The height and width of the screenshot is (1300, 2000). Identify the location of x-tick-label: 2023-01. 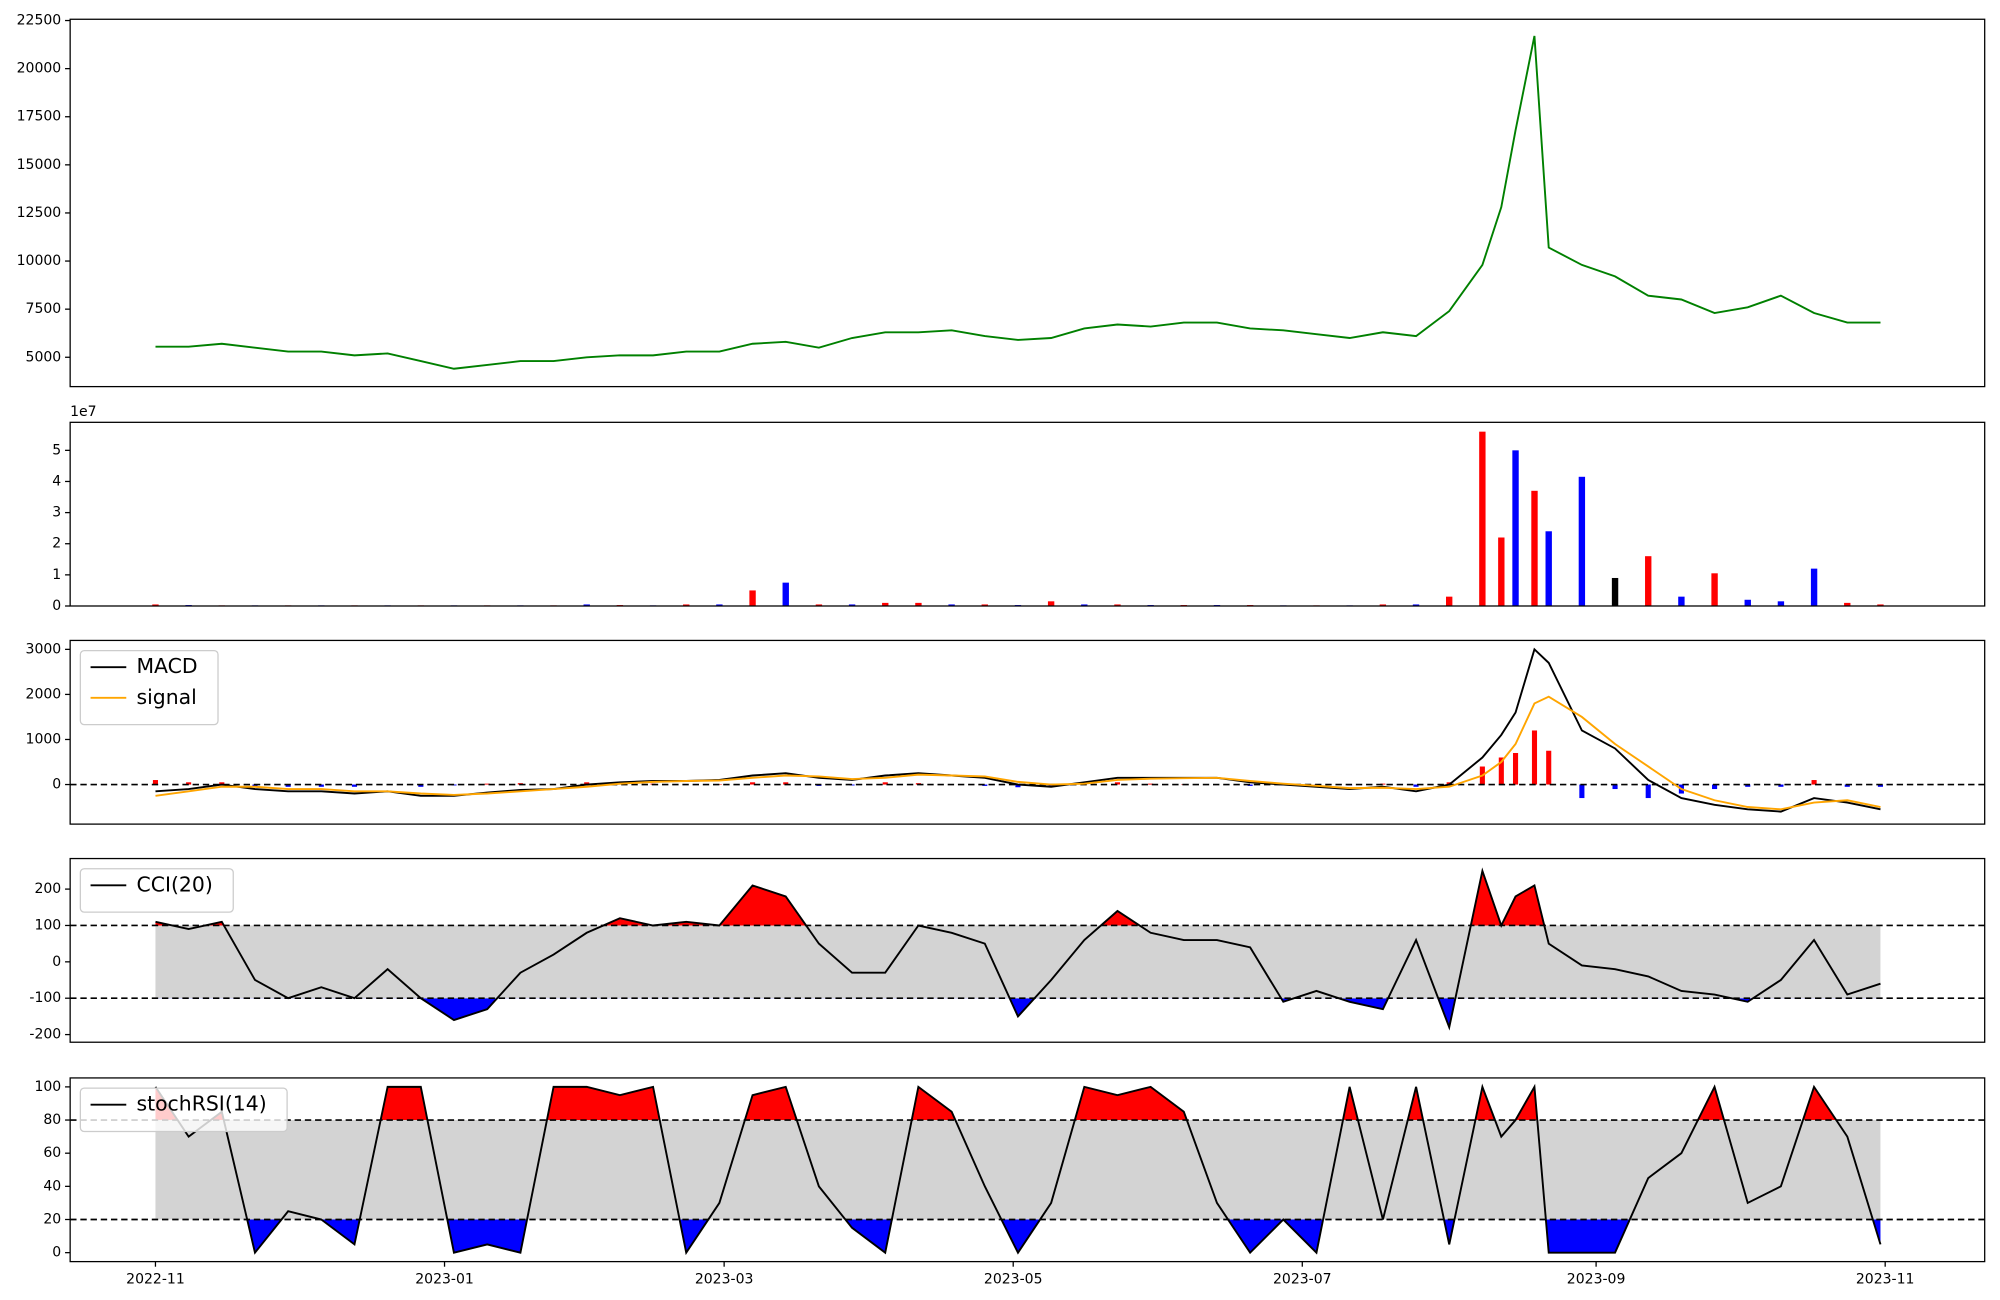
(444, 1279).